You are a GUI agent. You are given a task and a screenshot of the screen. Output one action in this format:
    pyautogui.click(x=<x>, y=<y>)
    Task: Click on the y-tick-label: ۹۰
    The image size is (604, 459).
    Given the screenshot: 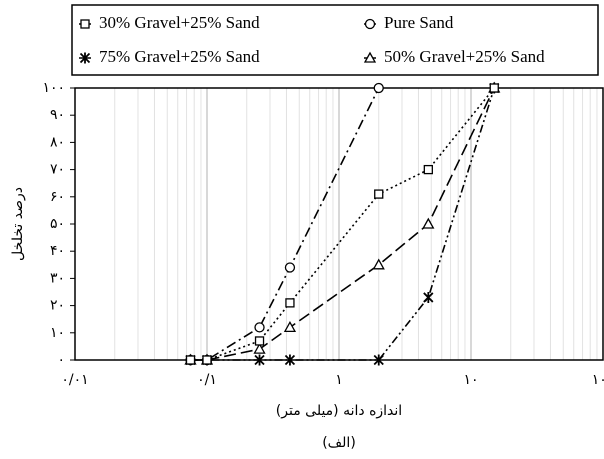 What is the action you would take?
    pyautogui.click(x=57, y=115)
    